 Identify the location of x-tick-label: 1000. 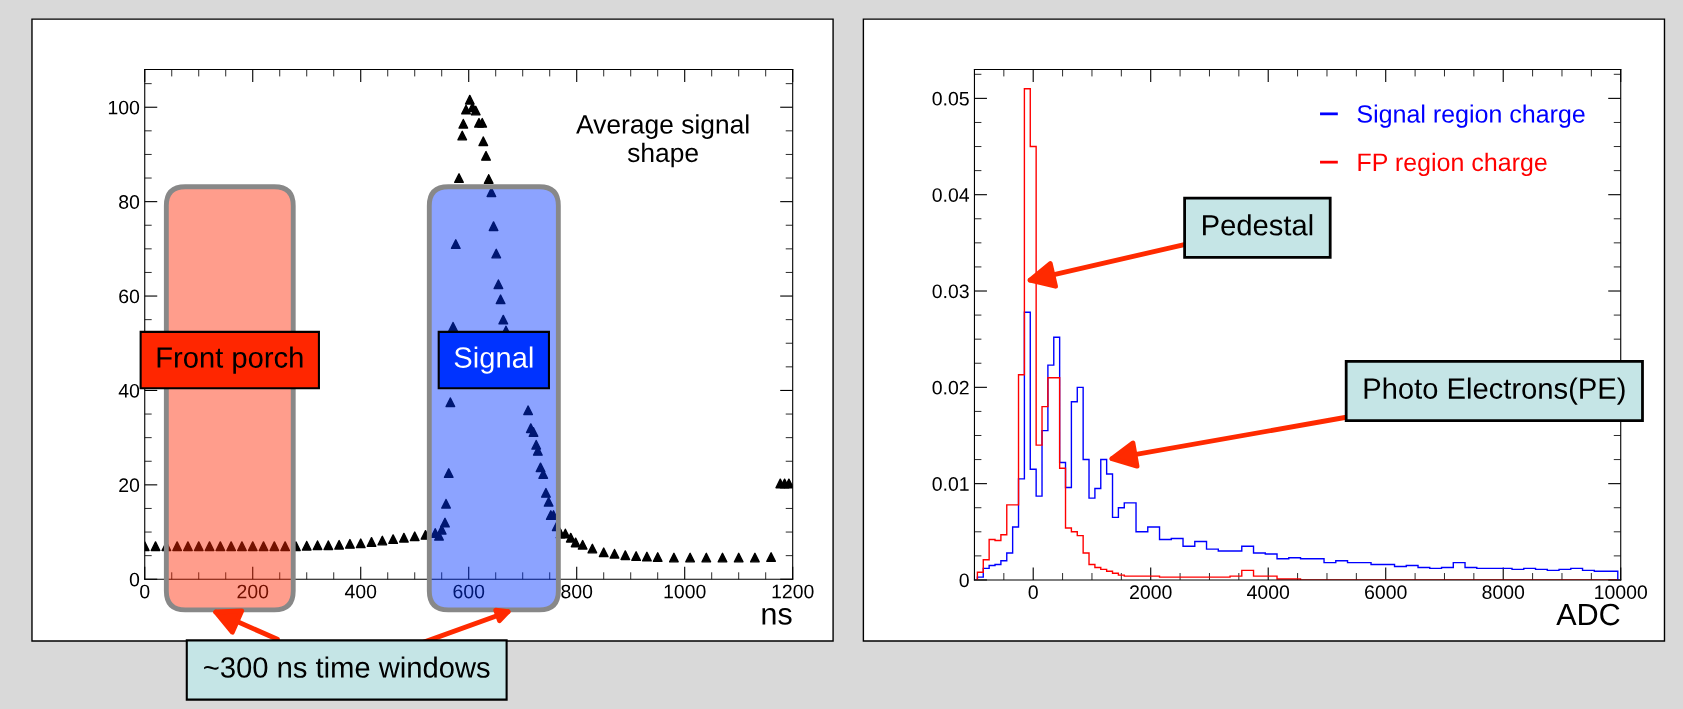
(685, 591).